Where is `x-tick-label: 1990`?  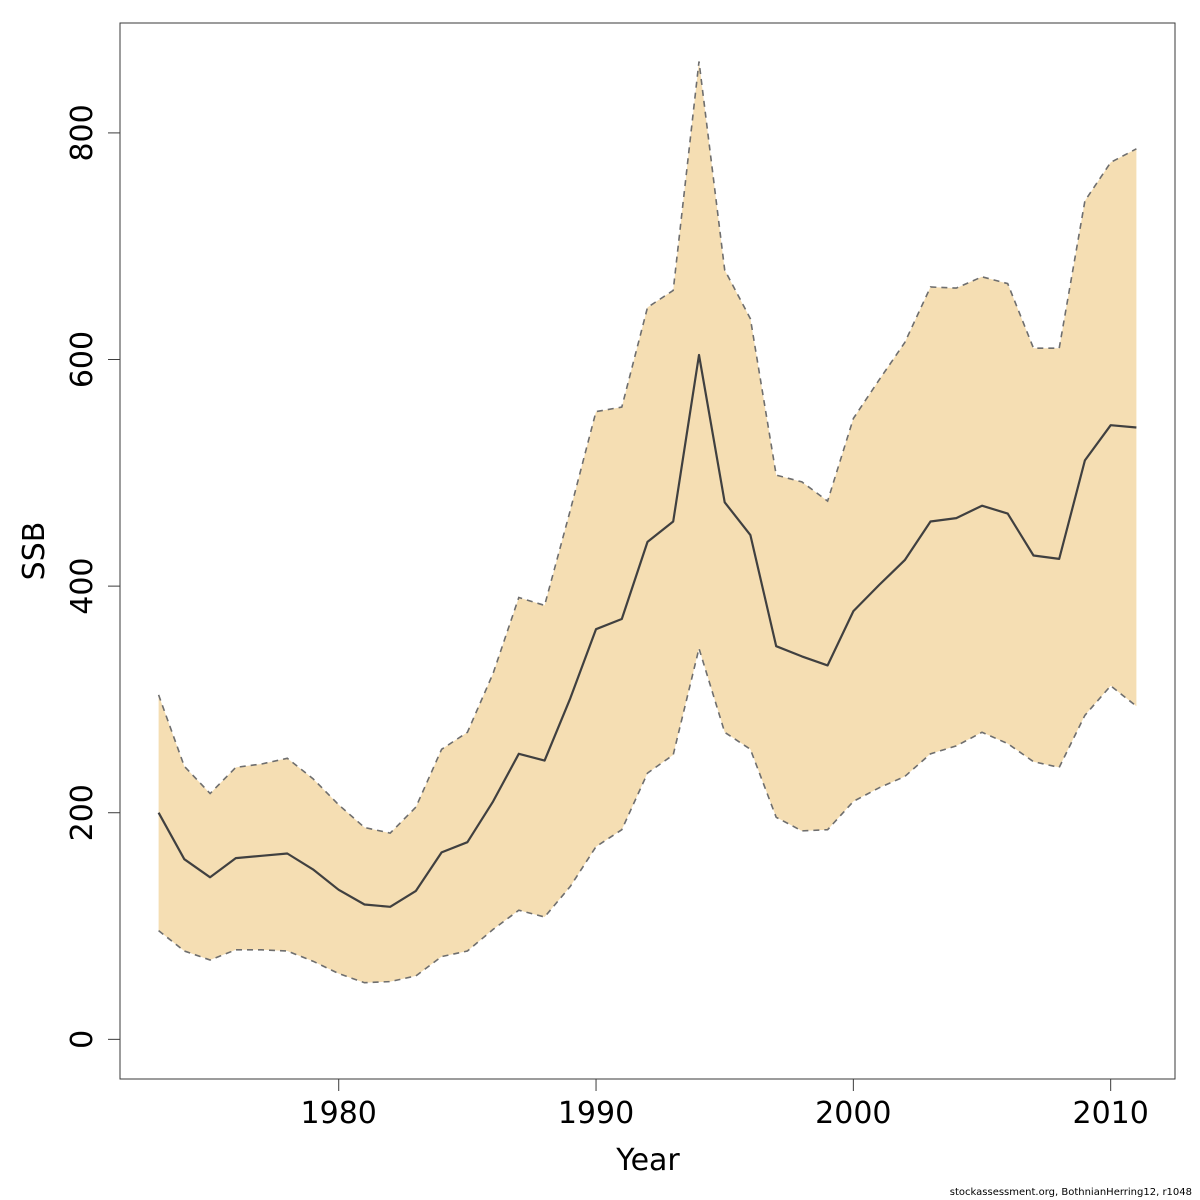
x-tick-label: 1990 is located at coordinates (596, 1113).